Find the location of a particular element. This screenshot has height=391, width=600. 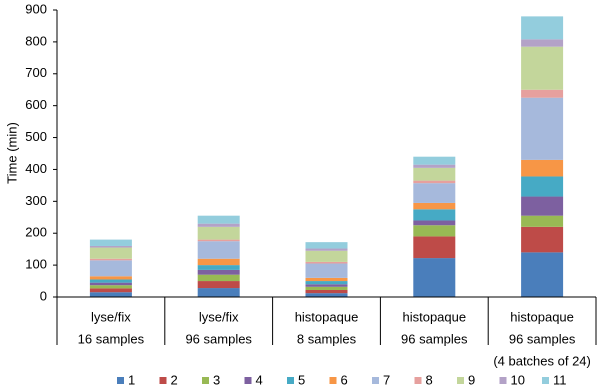

legend-label: 10 is located at coordinates (518, 379).